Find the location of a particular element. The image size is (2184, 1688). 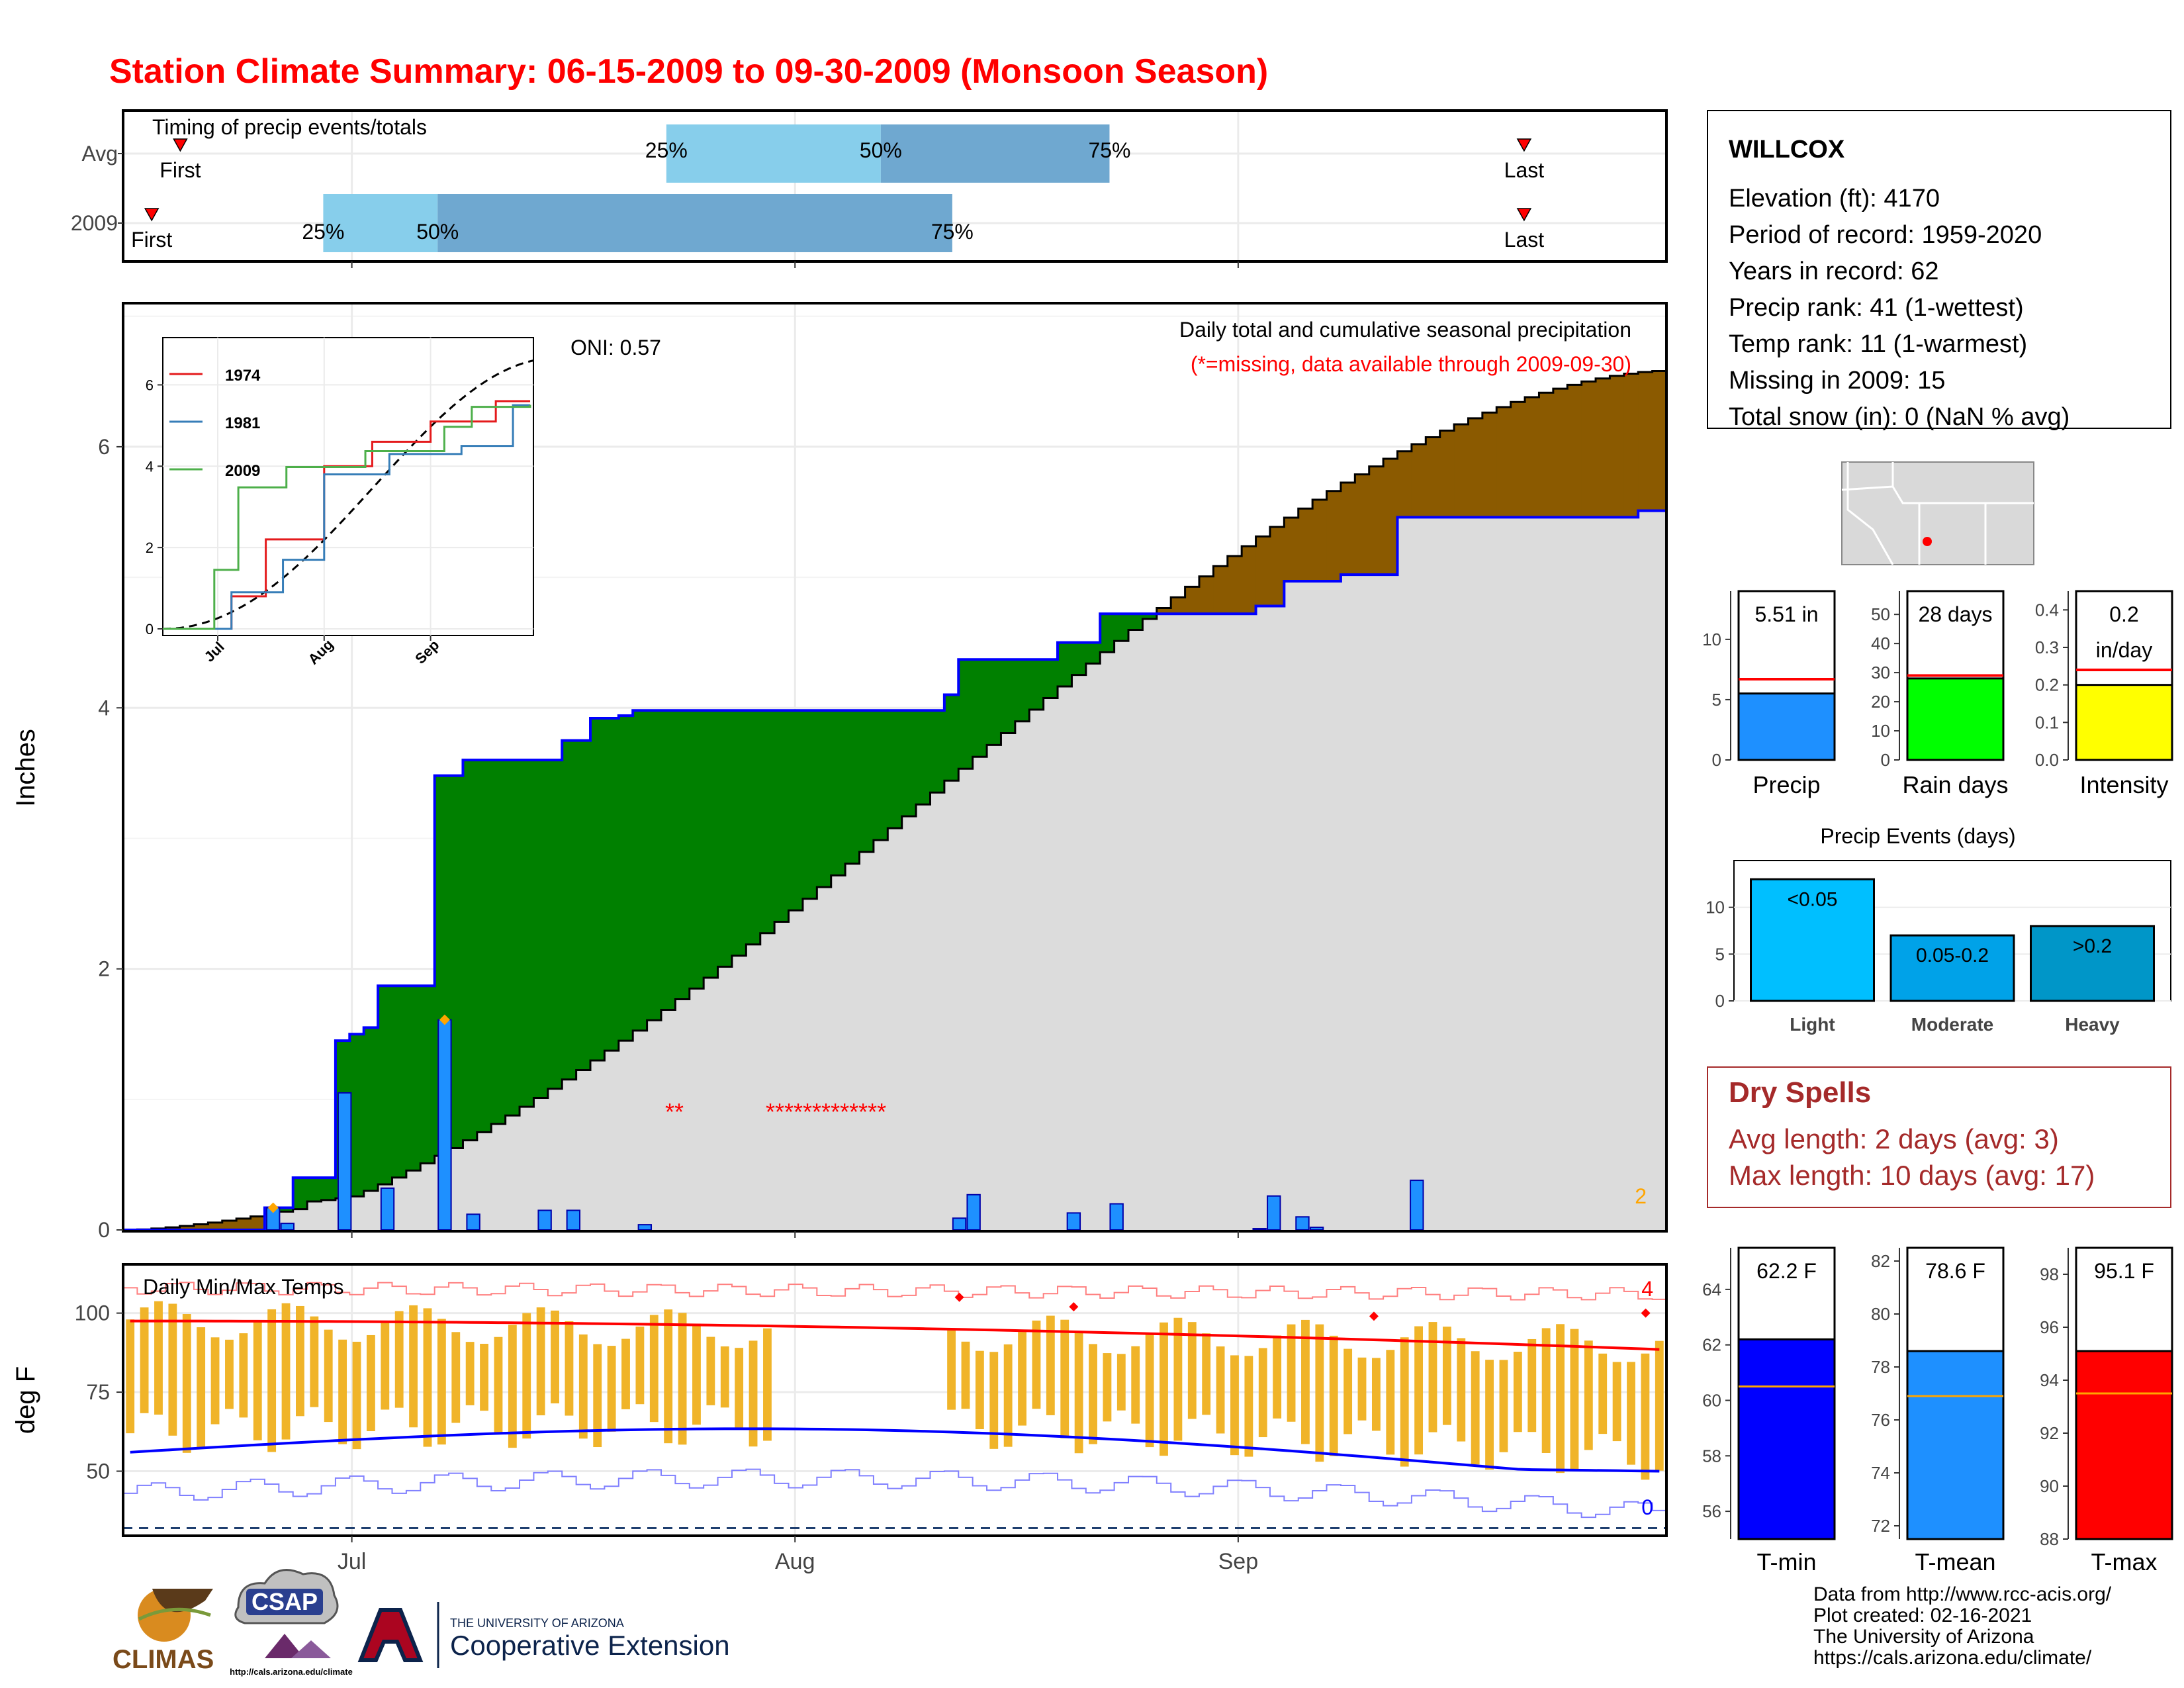

gauge-rain-days: 0 10 20 30 40 50 28 days Rain days is located at coordinates (1940, 694).